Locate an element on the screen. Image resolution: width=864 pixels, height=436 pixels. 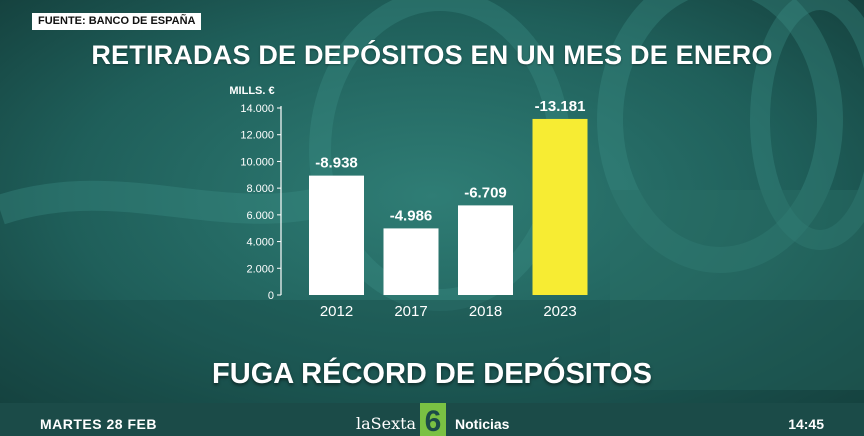
x-tick-label: 2012 is located at coordinates (336, 311).